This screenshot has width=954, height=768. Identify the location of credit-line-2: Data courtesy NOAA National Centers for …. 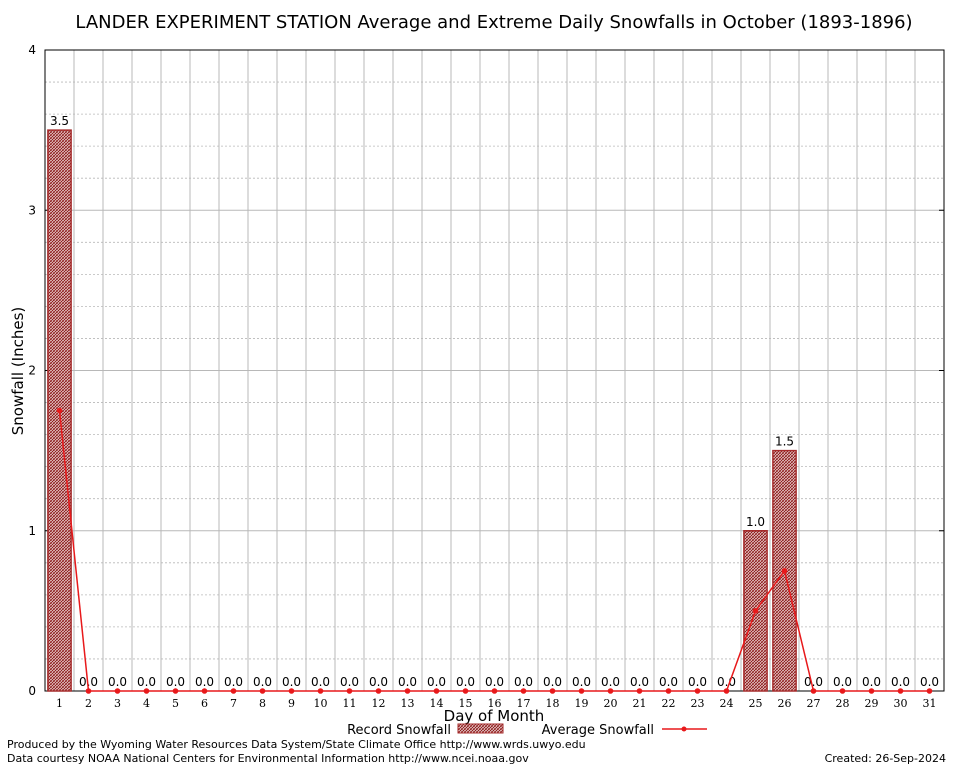
(268, 758).